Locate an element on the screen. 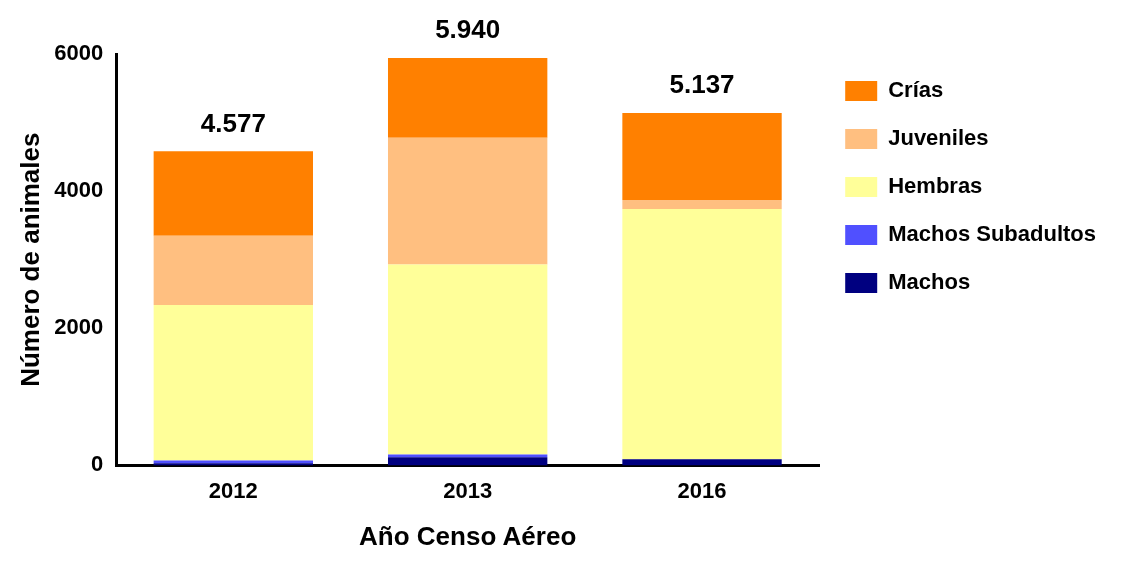 The image size is (1144, 565). legend-label: Crías is located at coordinates (916, 90).